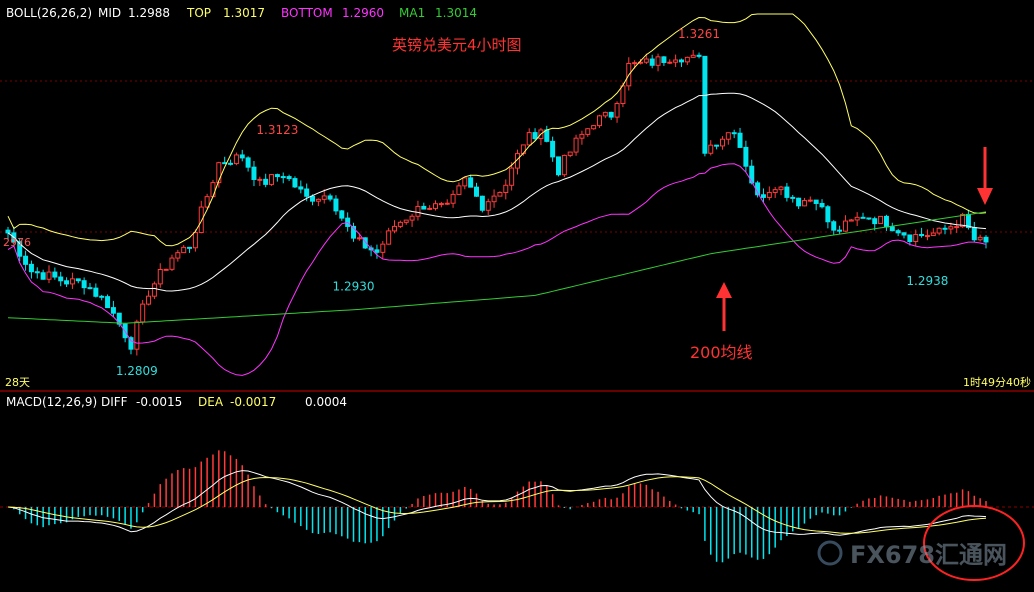 This screenshot has width=1034, height=592. I want to click on macd-name: MACD(12,26,9), so click(51, 402).